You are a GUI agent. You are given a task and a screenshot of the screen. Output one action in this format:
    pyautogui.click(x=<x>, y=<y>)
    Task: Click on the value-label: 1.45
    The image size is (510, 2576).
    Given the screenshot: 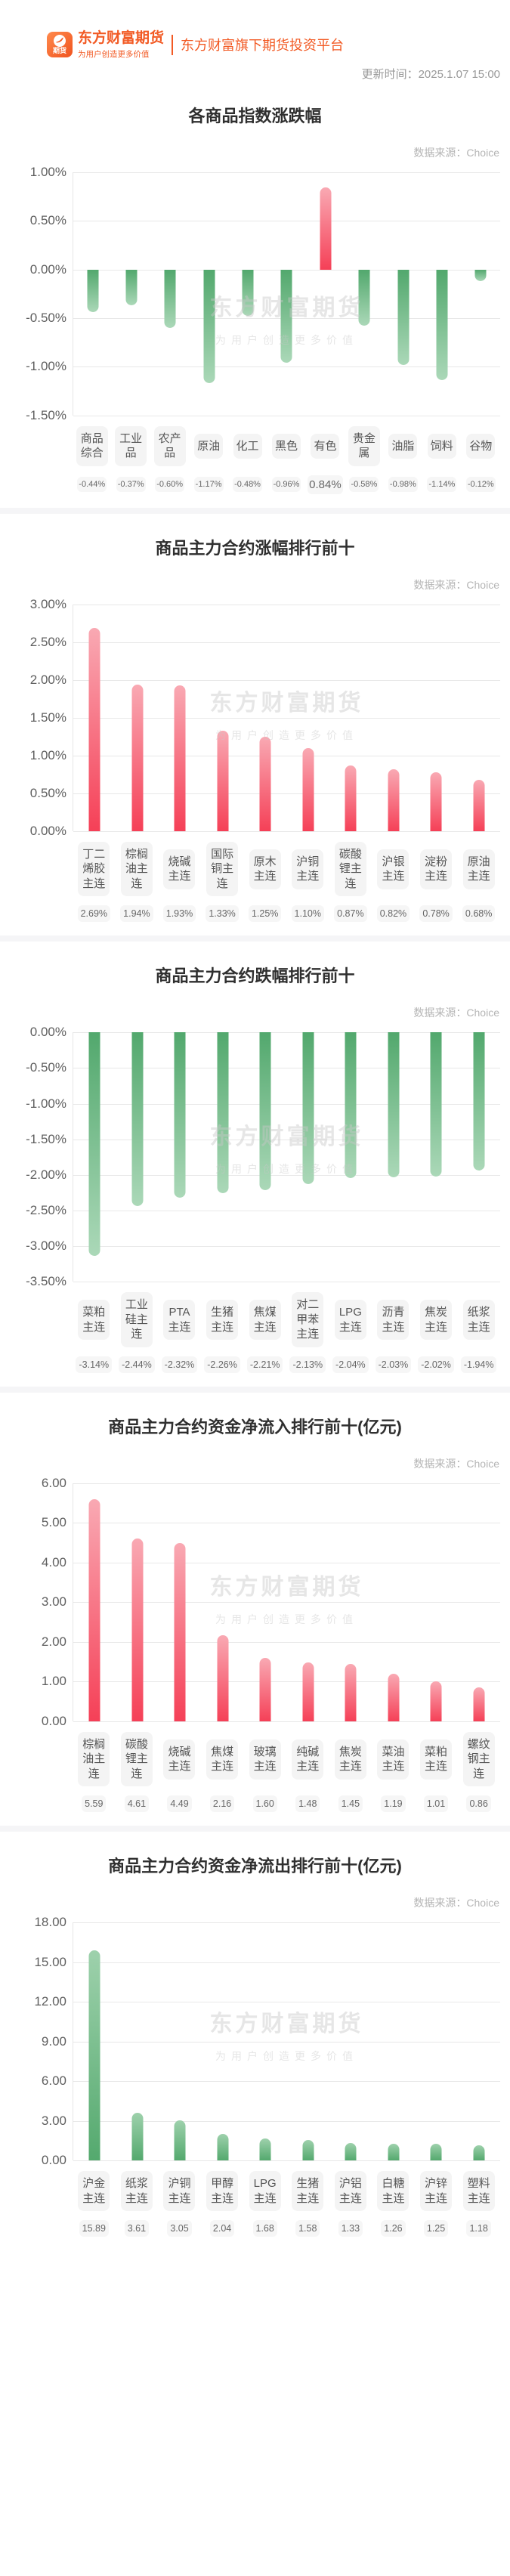 What is the action you would take?
    pyautogui.click(x=350, y=1804)
    